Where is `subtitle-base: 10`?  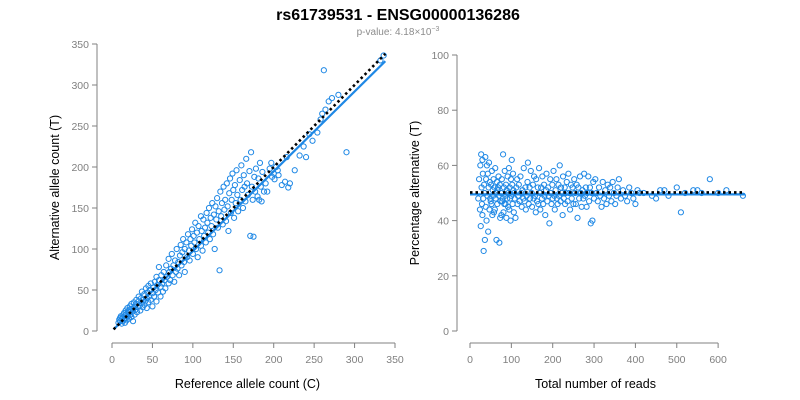 subtitle-base: 10 is located at coordinates (426, 32).